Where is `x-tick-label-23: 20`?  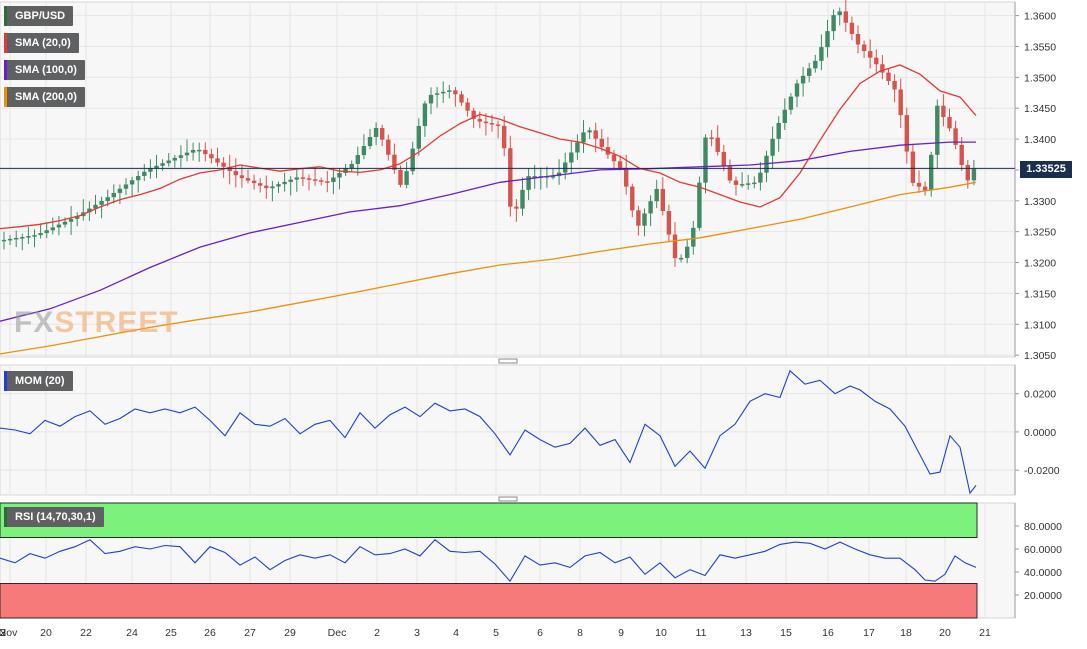
x-tick-label-23: 20 is located at coordinates (945, 633).